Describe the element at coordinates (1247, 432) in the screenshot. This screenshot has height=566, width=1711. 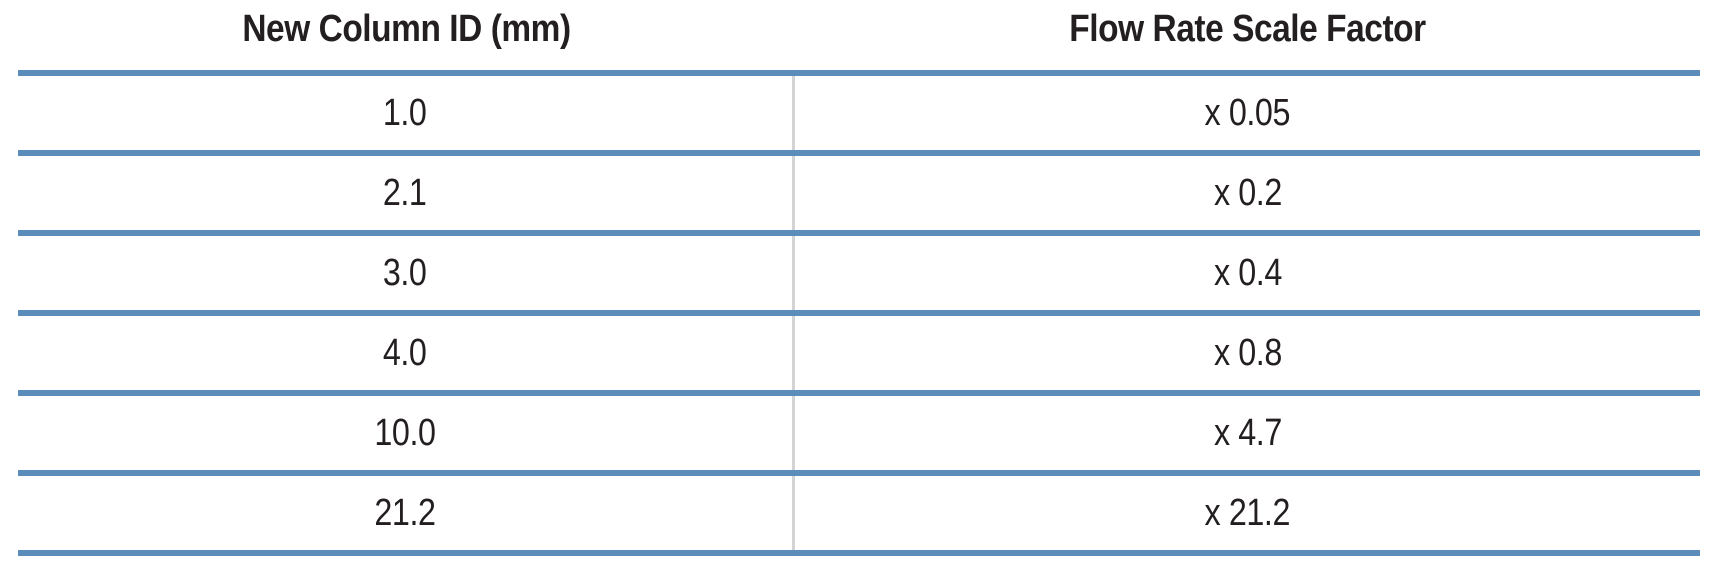
I see `cell-scale-factor: x 4.7` at that location.